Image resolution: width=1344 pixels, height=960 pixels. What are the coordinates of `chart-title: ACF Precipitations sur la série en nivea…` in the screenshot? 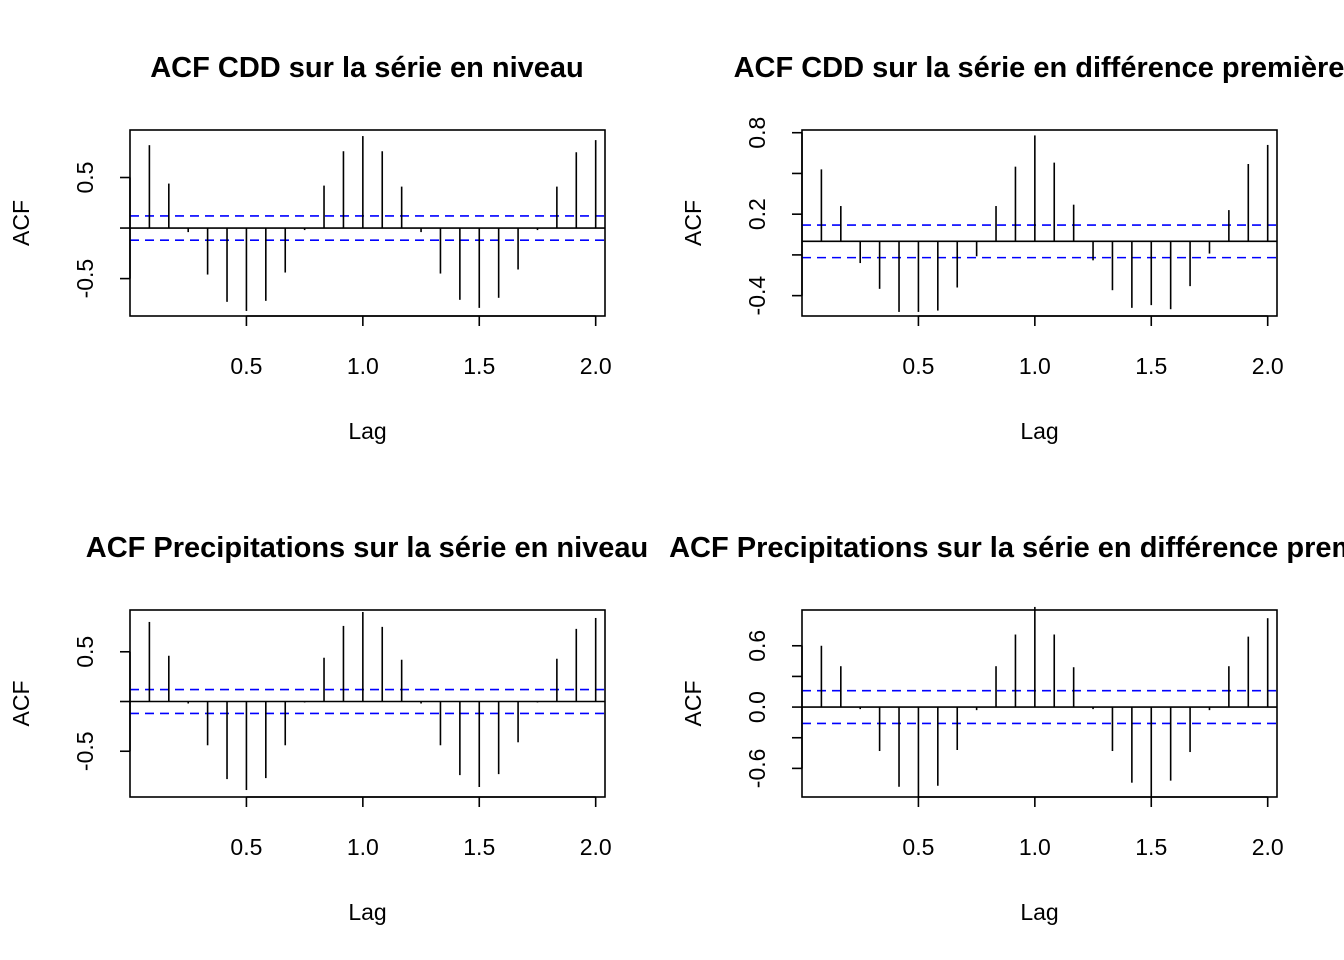 It's located at (367, 548).